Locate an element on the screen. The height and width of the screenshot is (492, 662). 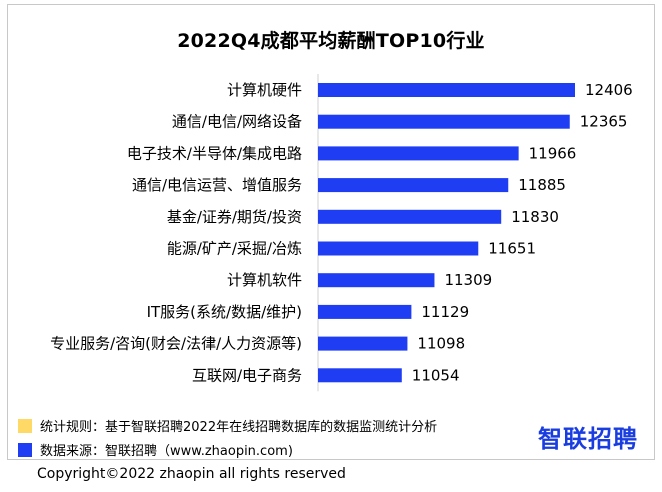
zhaopin-logo: 智联招聘 is located at coordinates (588, 439).